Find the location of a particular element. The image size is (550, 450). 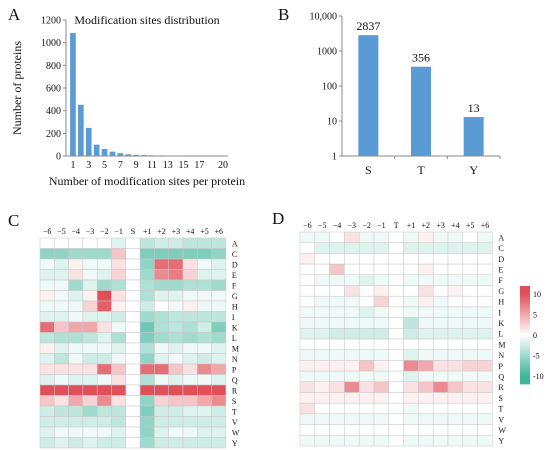

heatmap-c-col-label: +6 is located at coordinates (218, 231).